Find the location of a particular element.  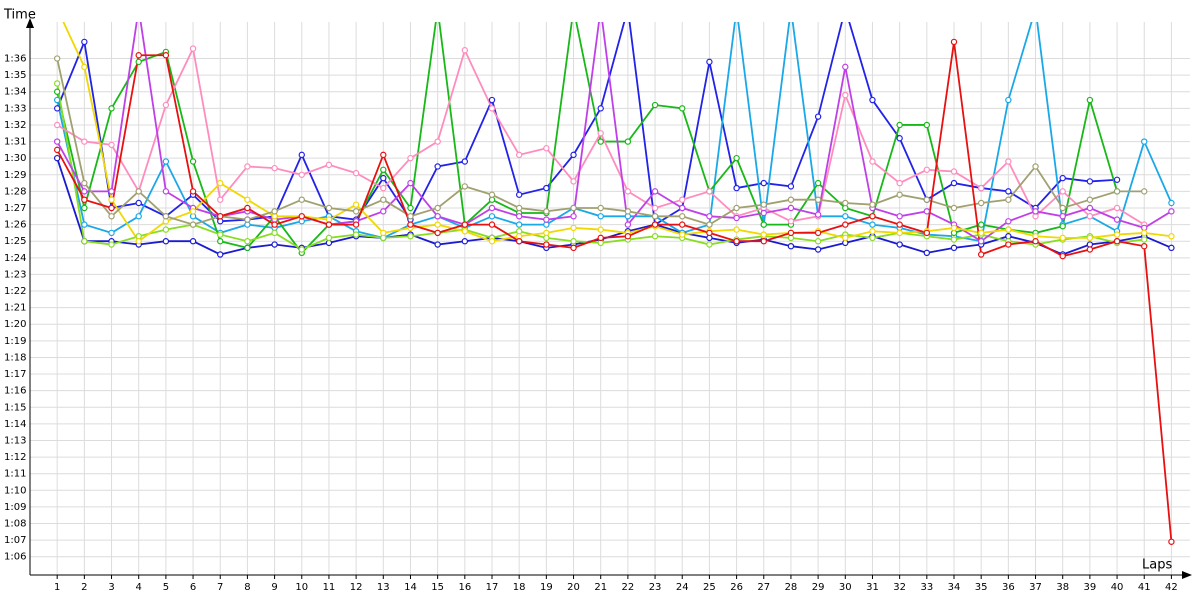

x-tick-label: 36 is located at coordinates (1008, 587).